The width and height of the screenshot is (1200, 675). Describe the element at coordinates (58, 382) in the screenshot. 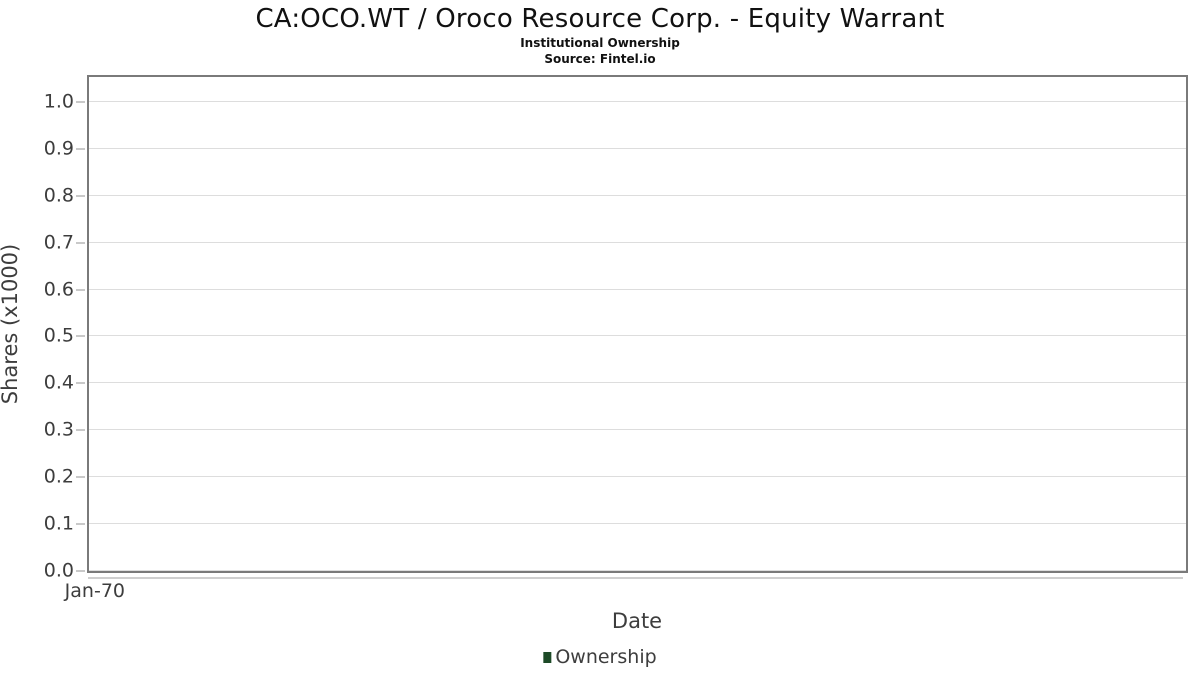

I see `y-tick-label: 0.4` at that location.